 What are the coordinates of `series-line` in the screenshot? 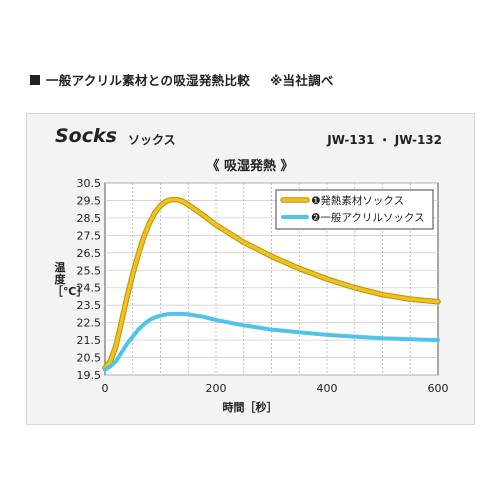 It's located at (271, 341).